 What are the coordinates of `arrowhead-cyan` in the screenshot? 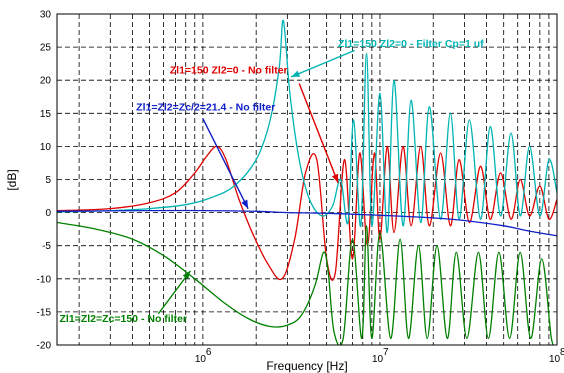 It's located at (296, 73).